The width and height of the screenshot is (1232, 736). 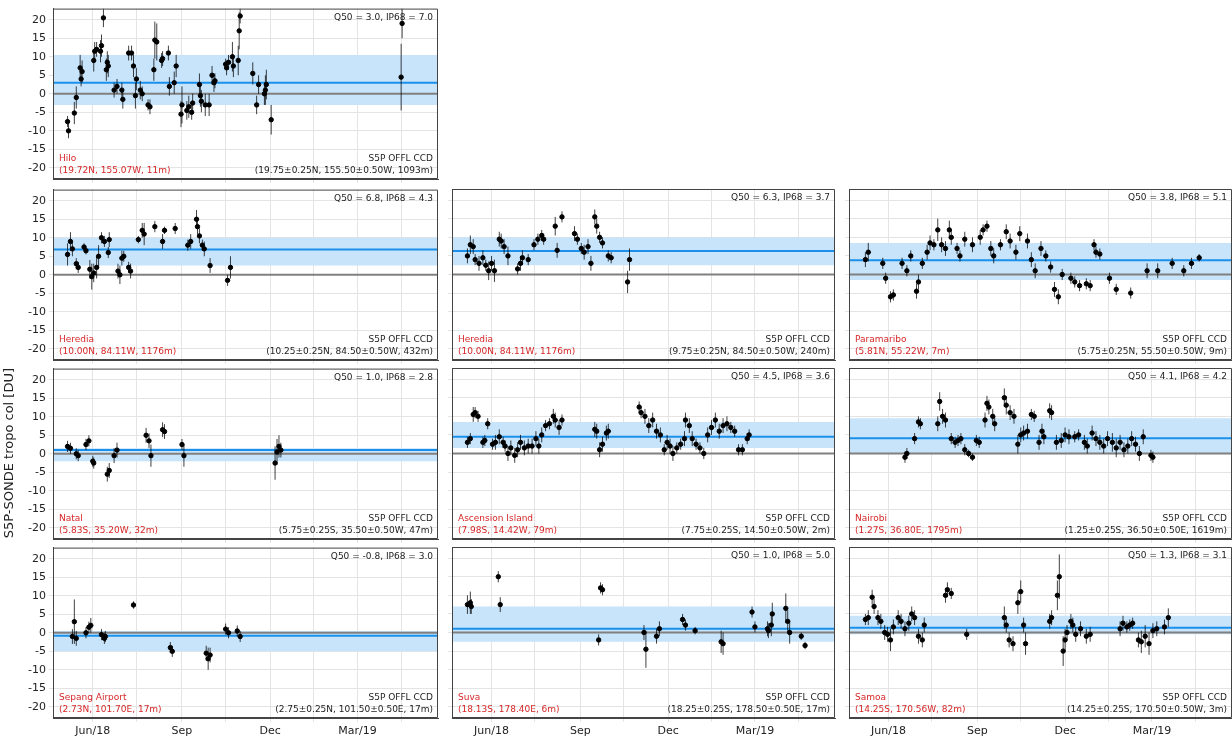 What do you see at coordinates (1177, 555) in the screenshot?
I see `annotation: Q50 = 1.3, IP68 = 3.1` at bounding box center [1177, 555].